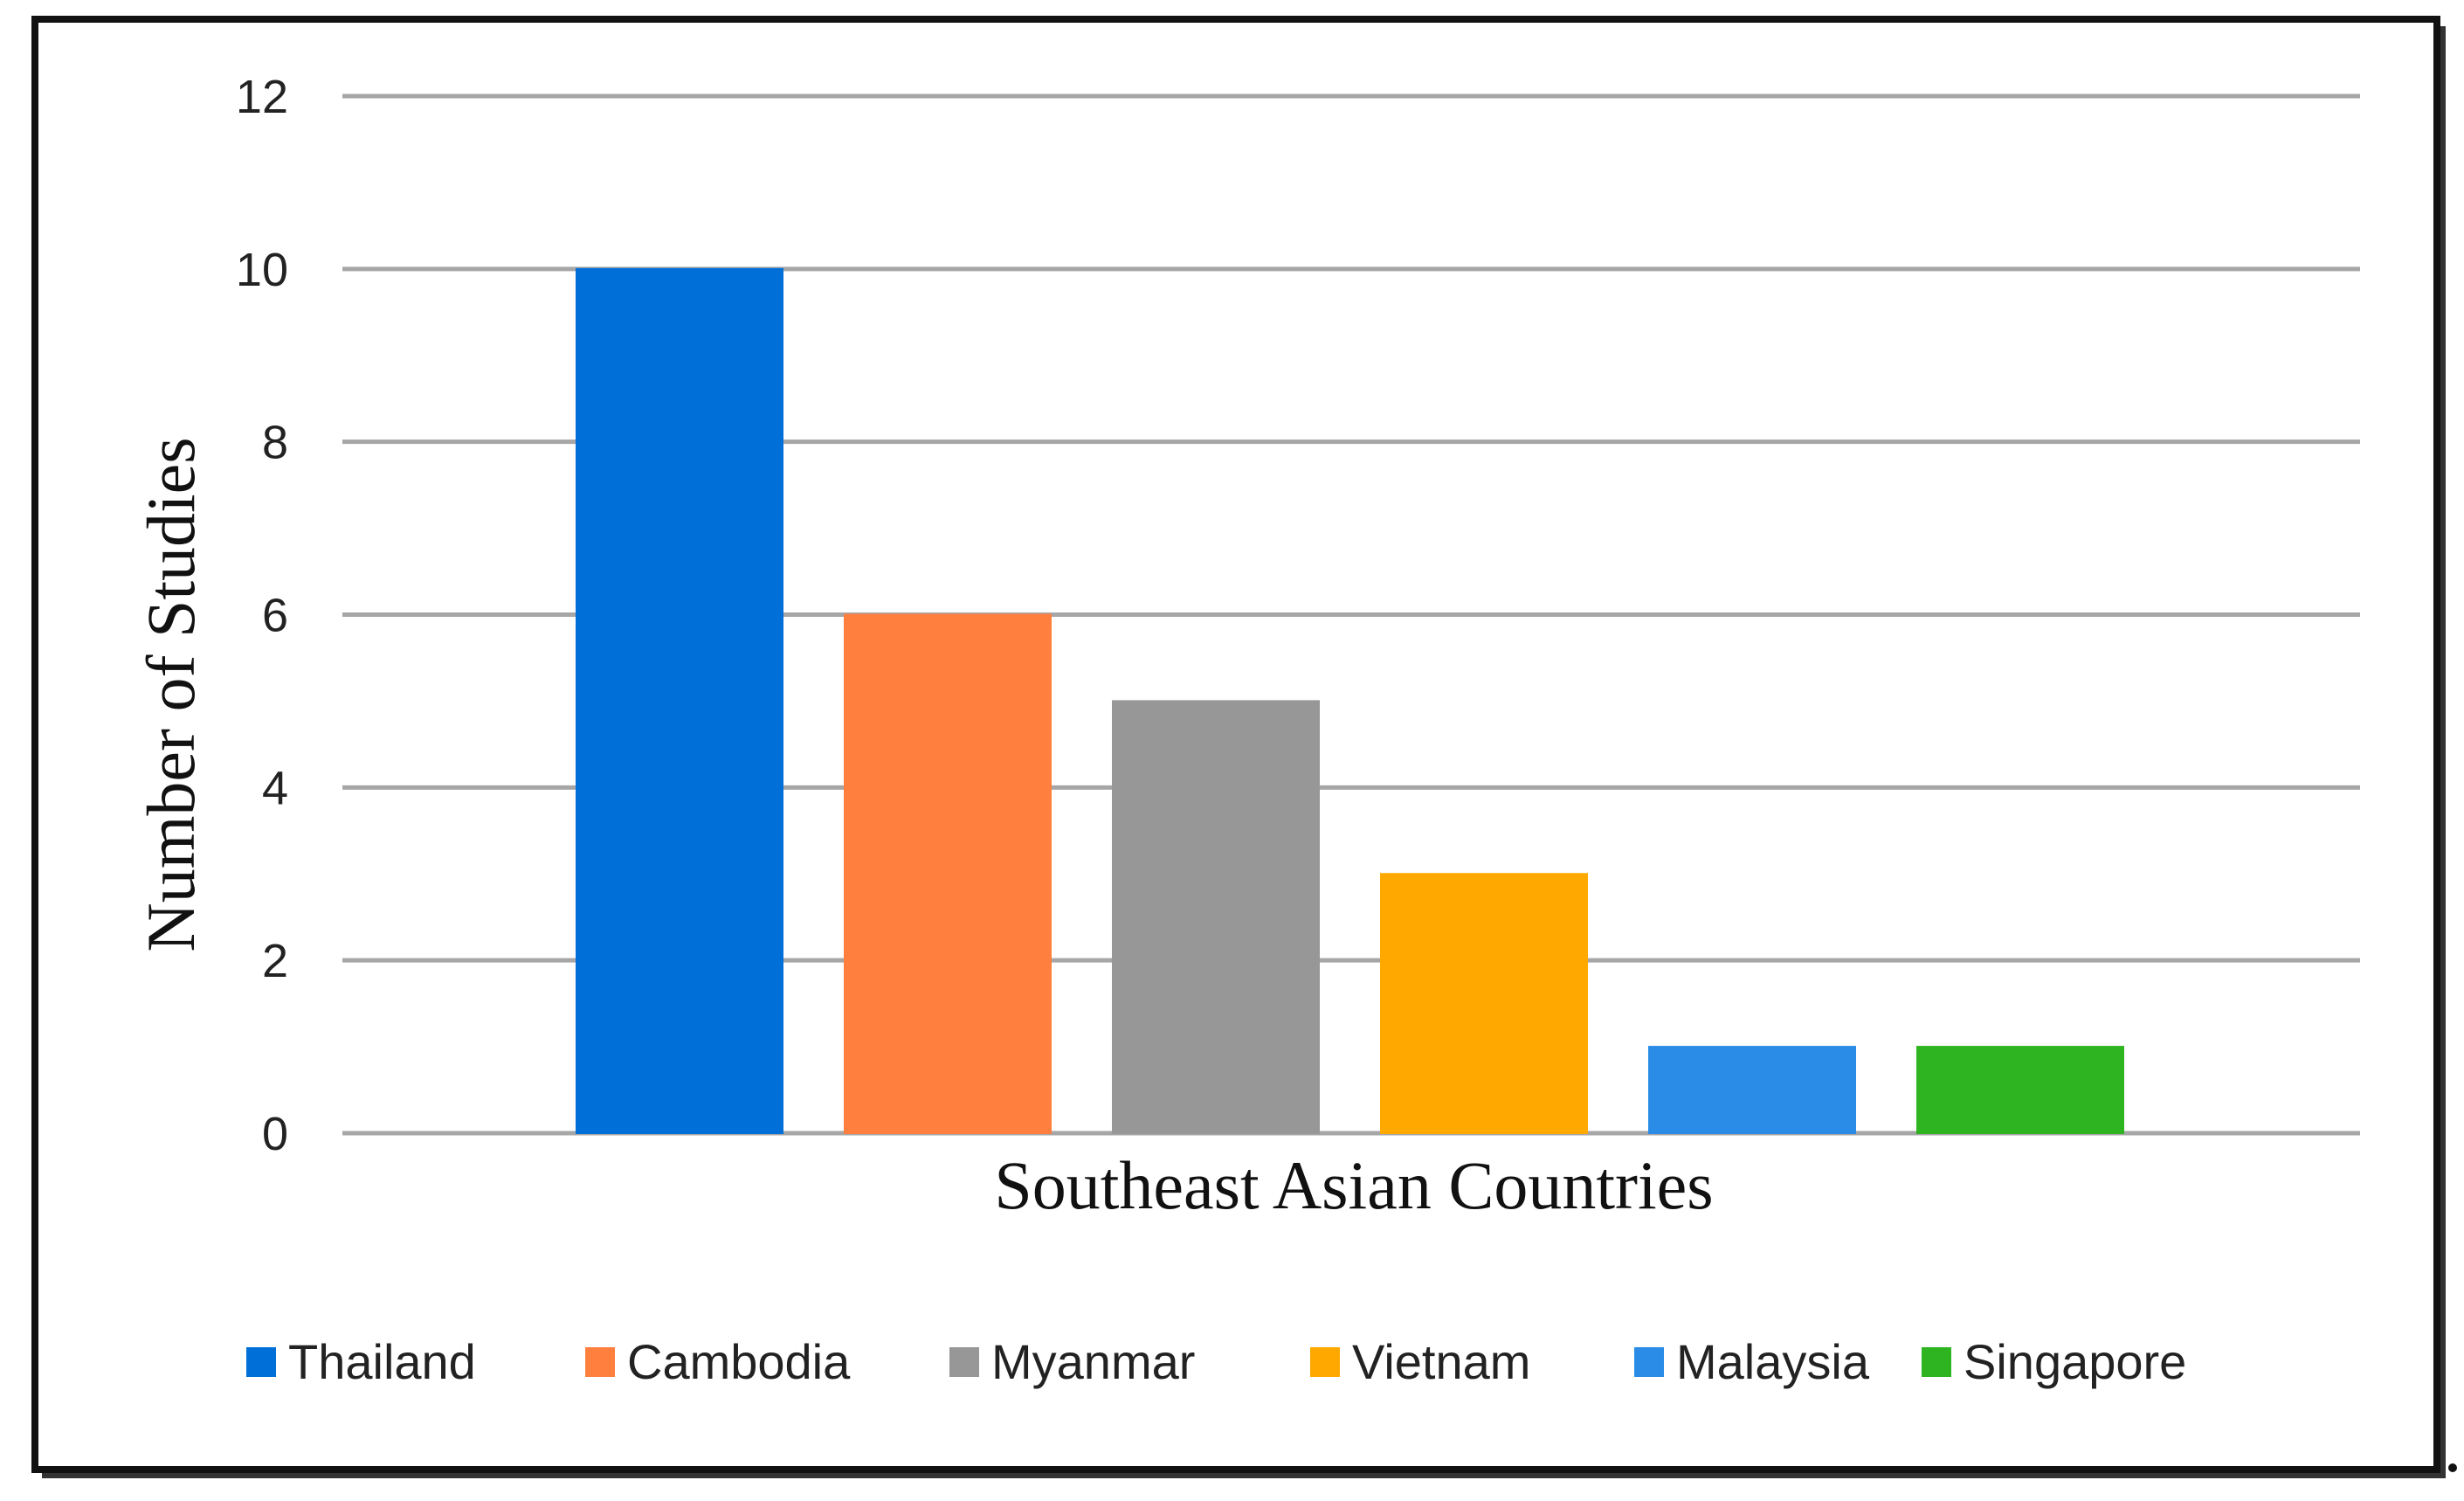  Describe the element at coordinates (2020, 1090) in the screenshot. I see `bar-singapore` at that location.